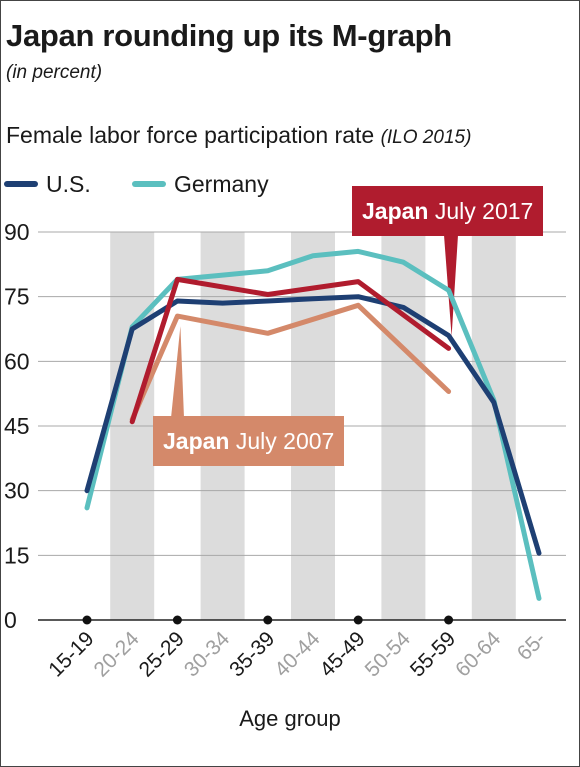 The height and width of the screenshot is (767, 580). Describe the element at coordinates (290, 718) in the screenshot. I see `x-axis-label: Age group` at that location.